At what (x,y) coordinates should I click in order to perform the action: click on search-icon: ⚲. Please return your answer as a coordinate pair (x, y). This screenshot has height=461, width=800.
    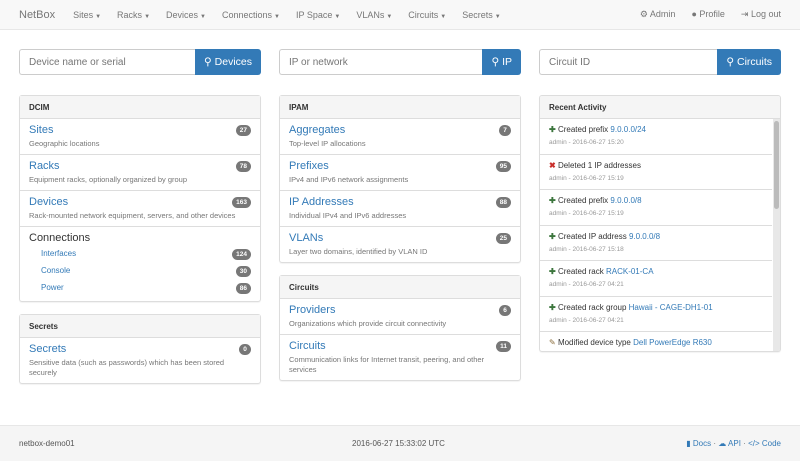
    Looking at the image, I should click on (495, 62).